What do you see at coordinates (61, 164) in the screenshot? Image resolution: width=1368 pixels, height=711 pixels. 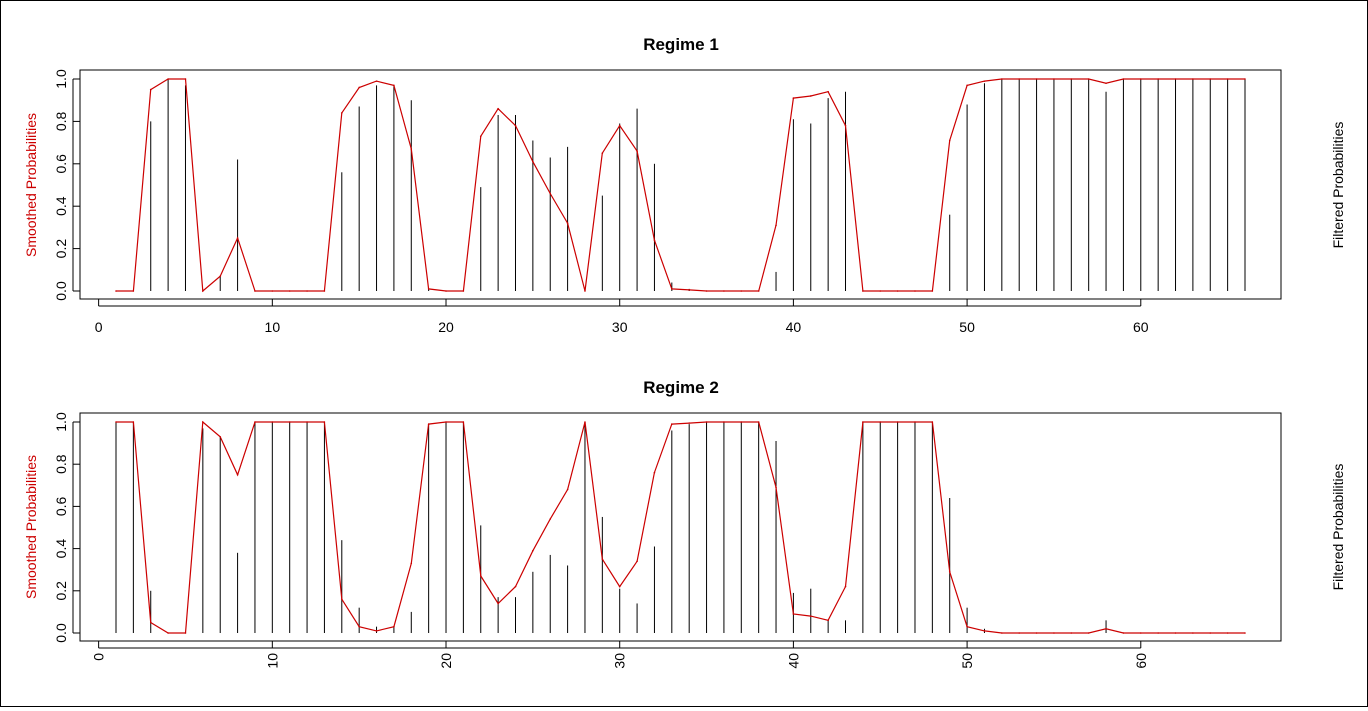 I see `regime-1-y-tick-label: 0.6` at bounding box center [61, 164].